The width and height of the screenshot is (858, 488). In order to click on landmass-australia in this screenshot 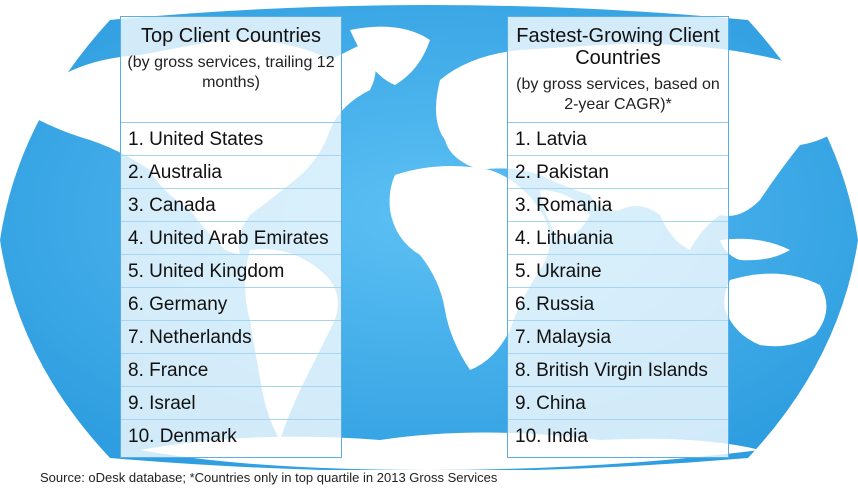, I will do `click(775, 310)`.